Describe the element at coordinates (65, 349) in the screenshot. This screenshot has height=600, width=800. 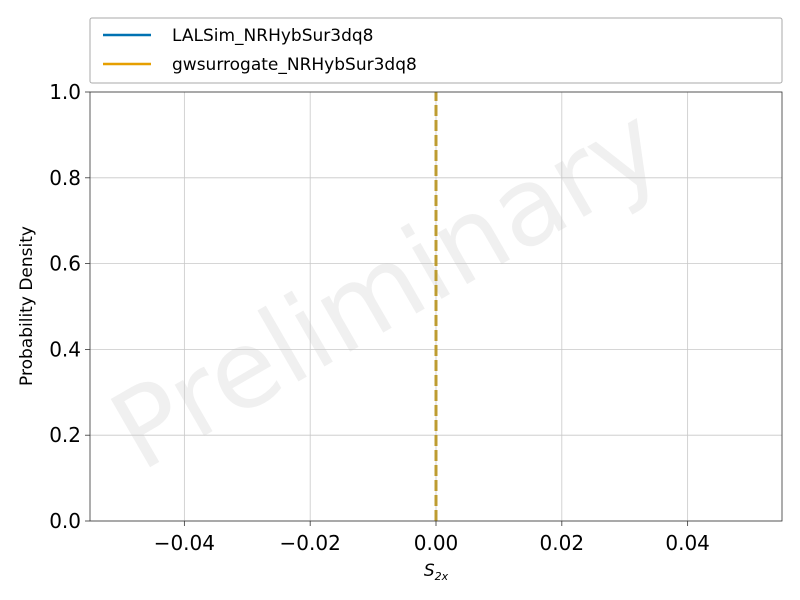
I see `y-tick-label: 0.4` at that location.